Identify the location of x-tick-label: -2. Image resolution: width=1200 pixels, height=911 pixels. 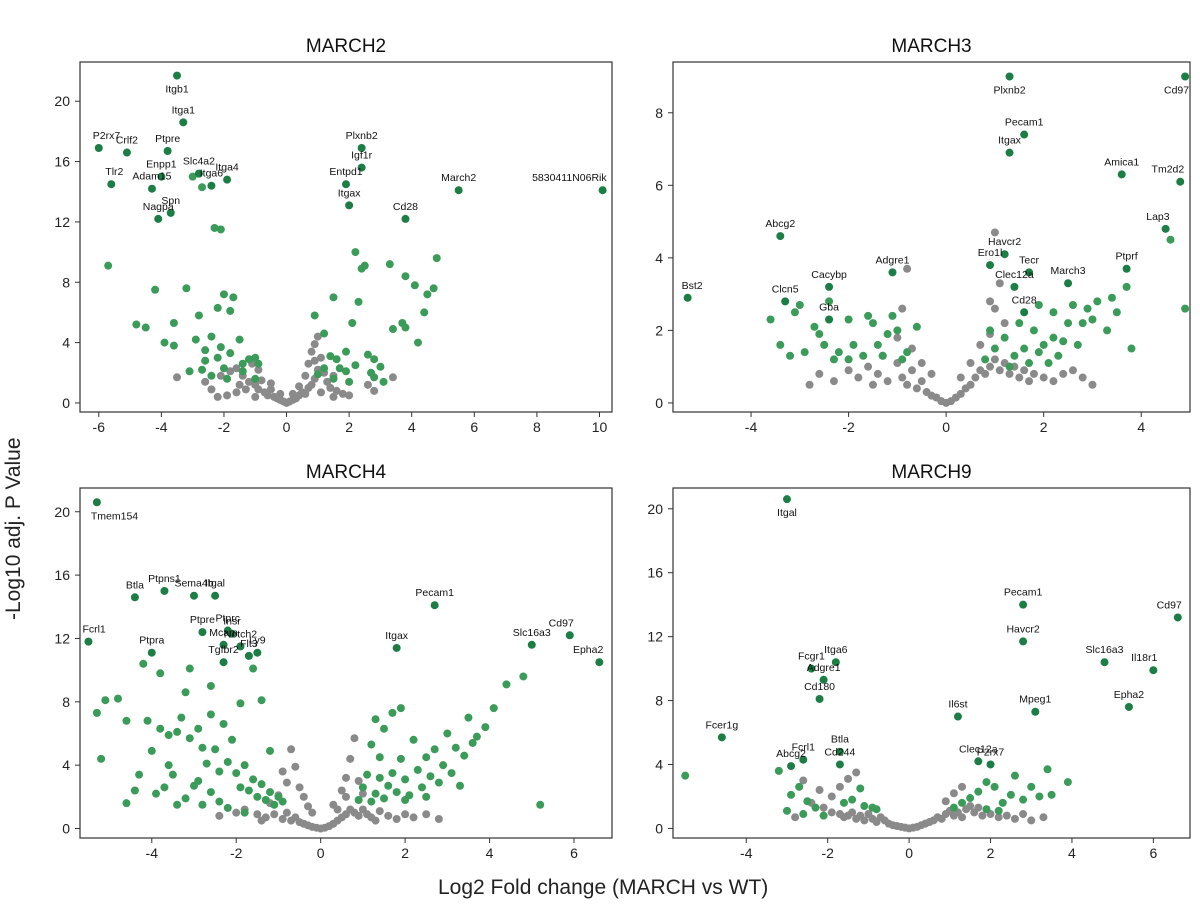
(236, 853).